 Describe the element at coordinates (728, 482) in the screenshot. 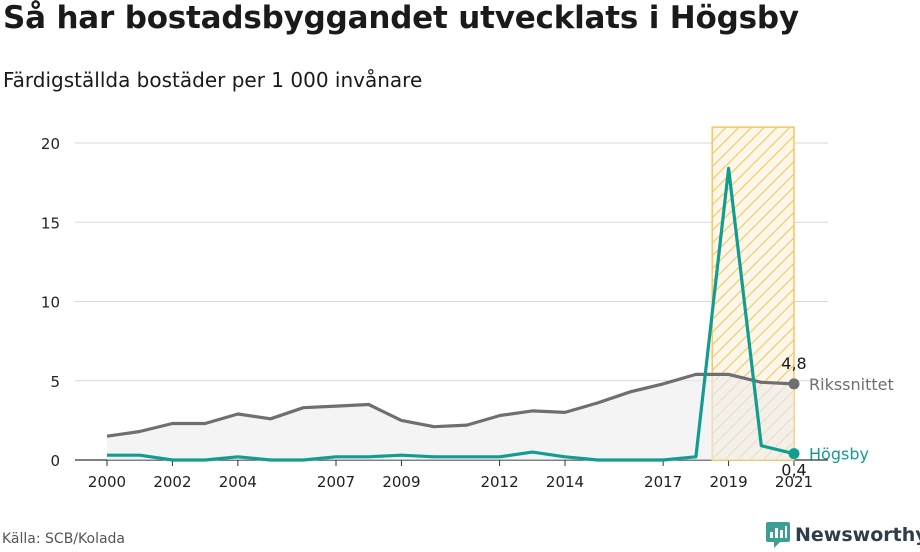

I see `x-tick-label: 2019` at that location.